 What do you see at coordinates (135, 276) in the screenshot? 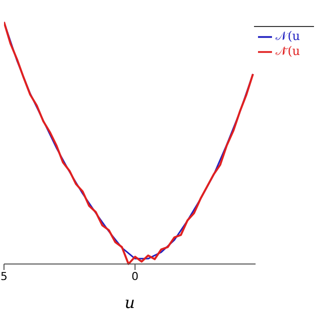
I see `x-tick-label: 0` at bounding box center [135, 276].